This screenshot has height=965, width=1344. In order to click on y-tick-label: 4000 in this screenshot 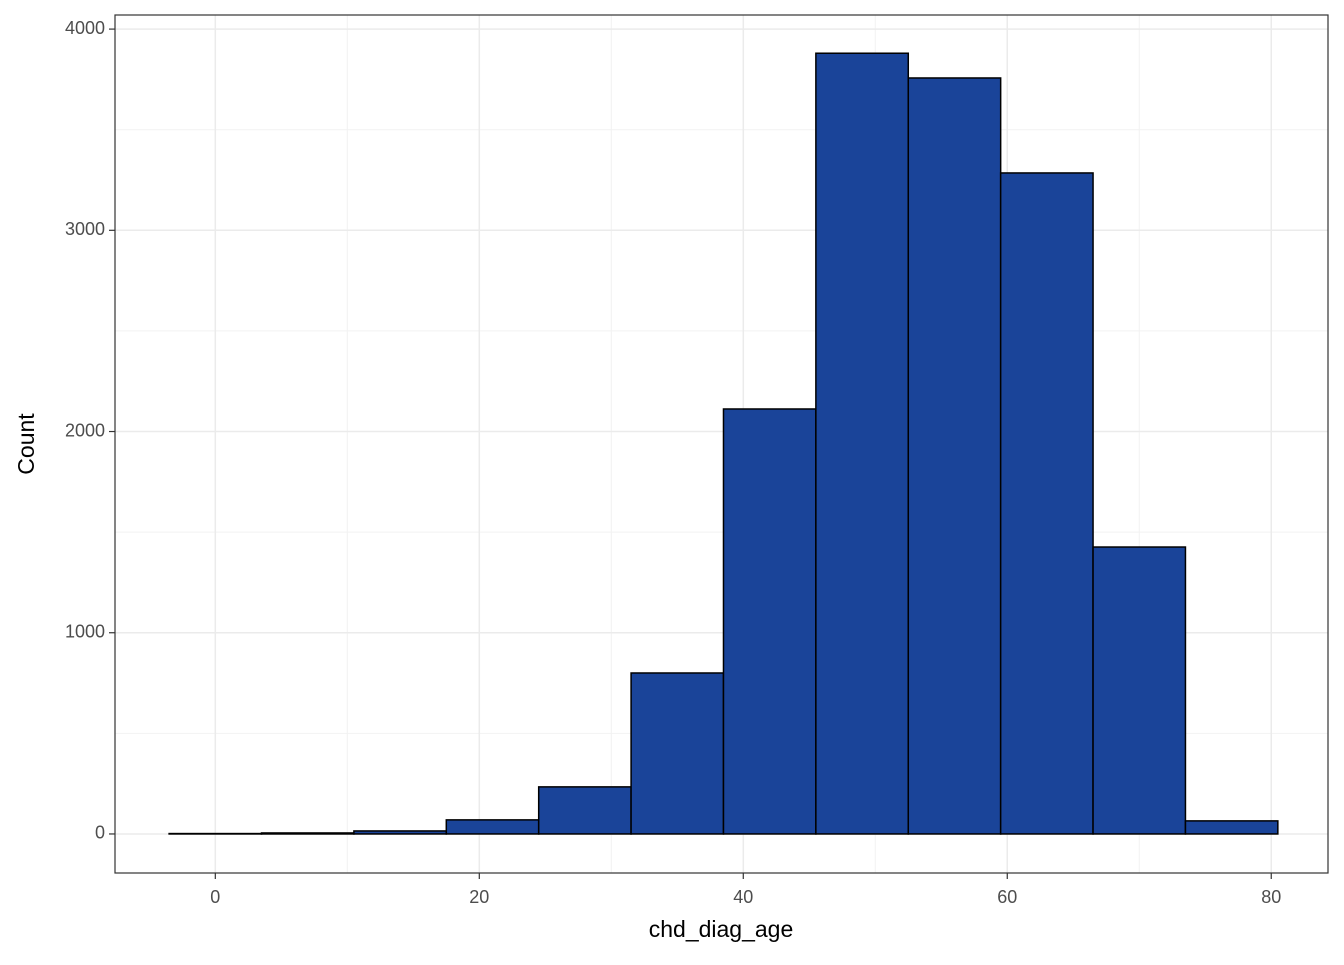, I will do `click(85, 28)`.